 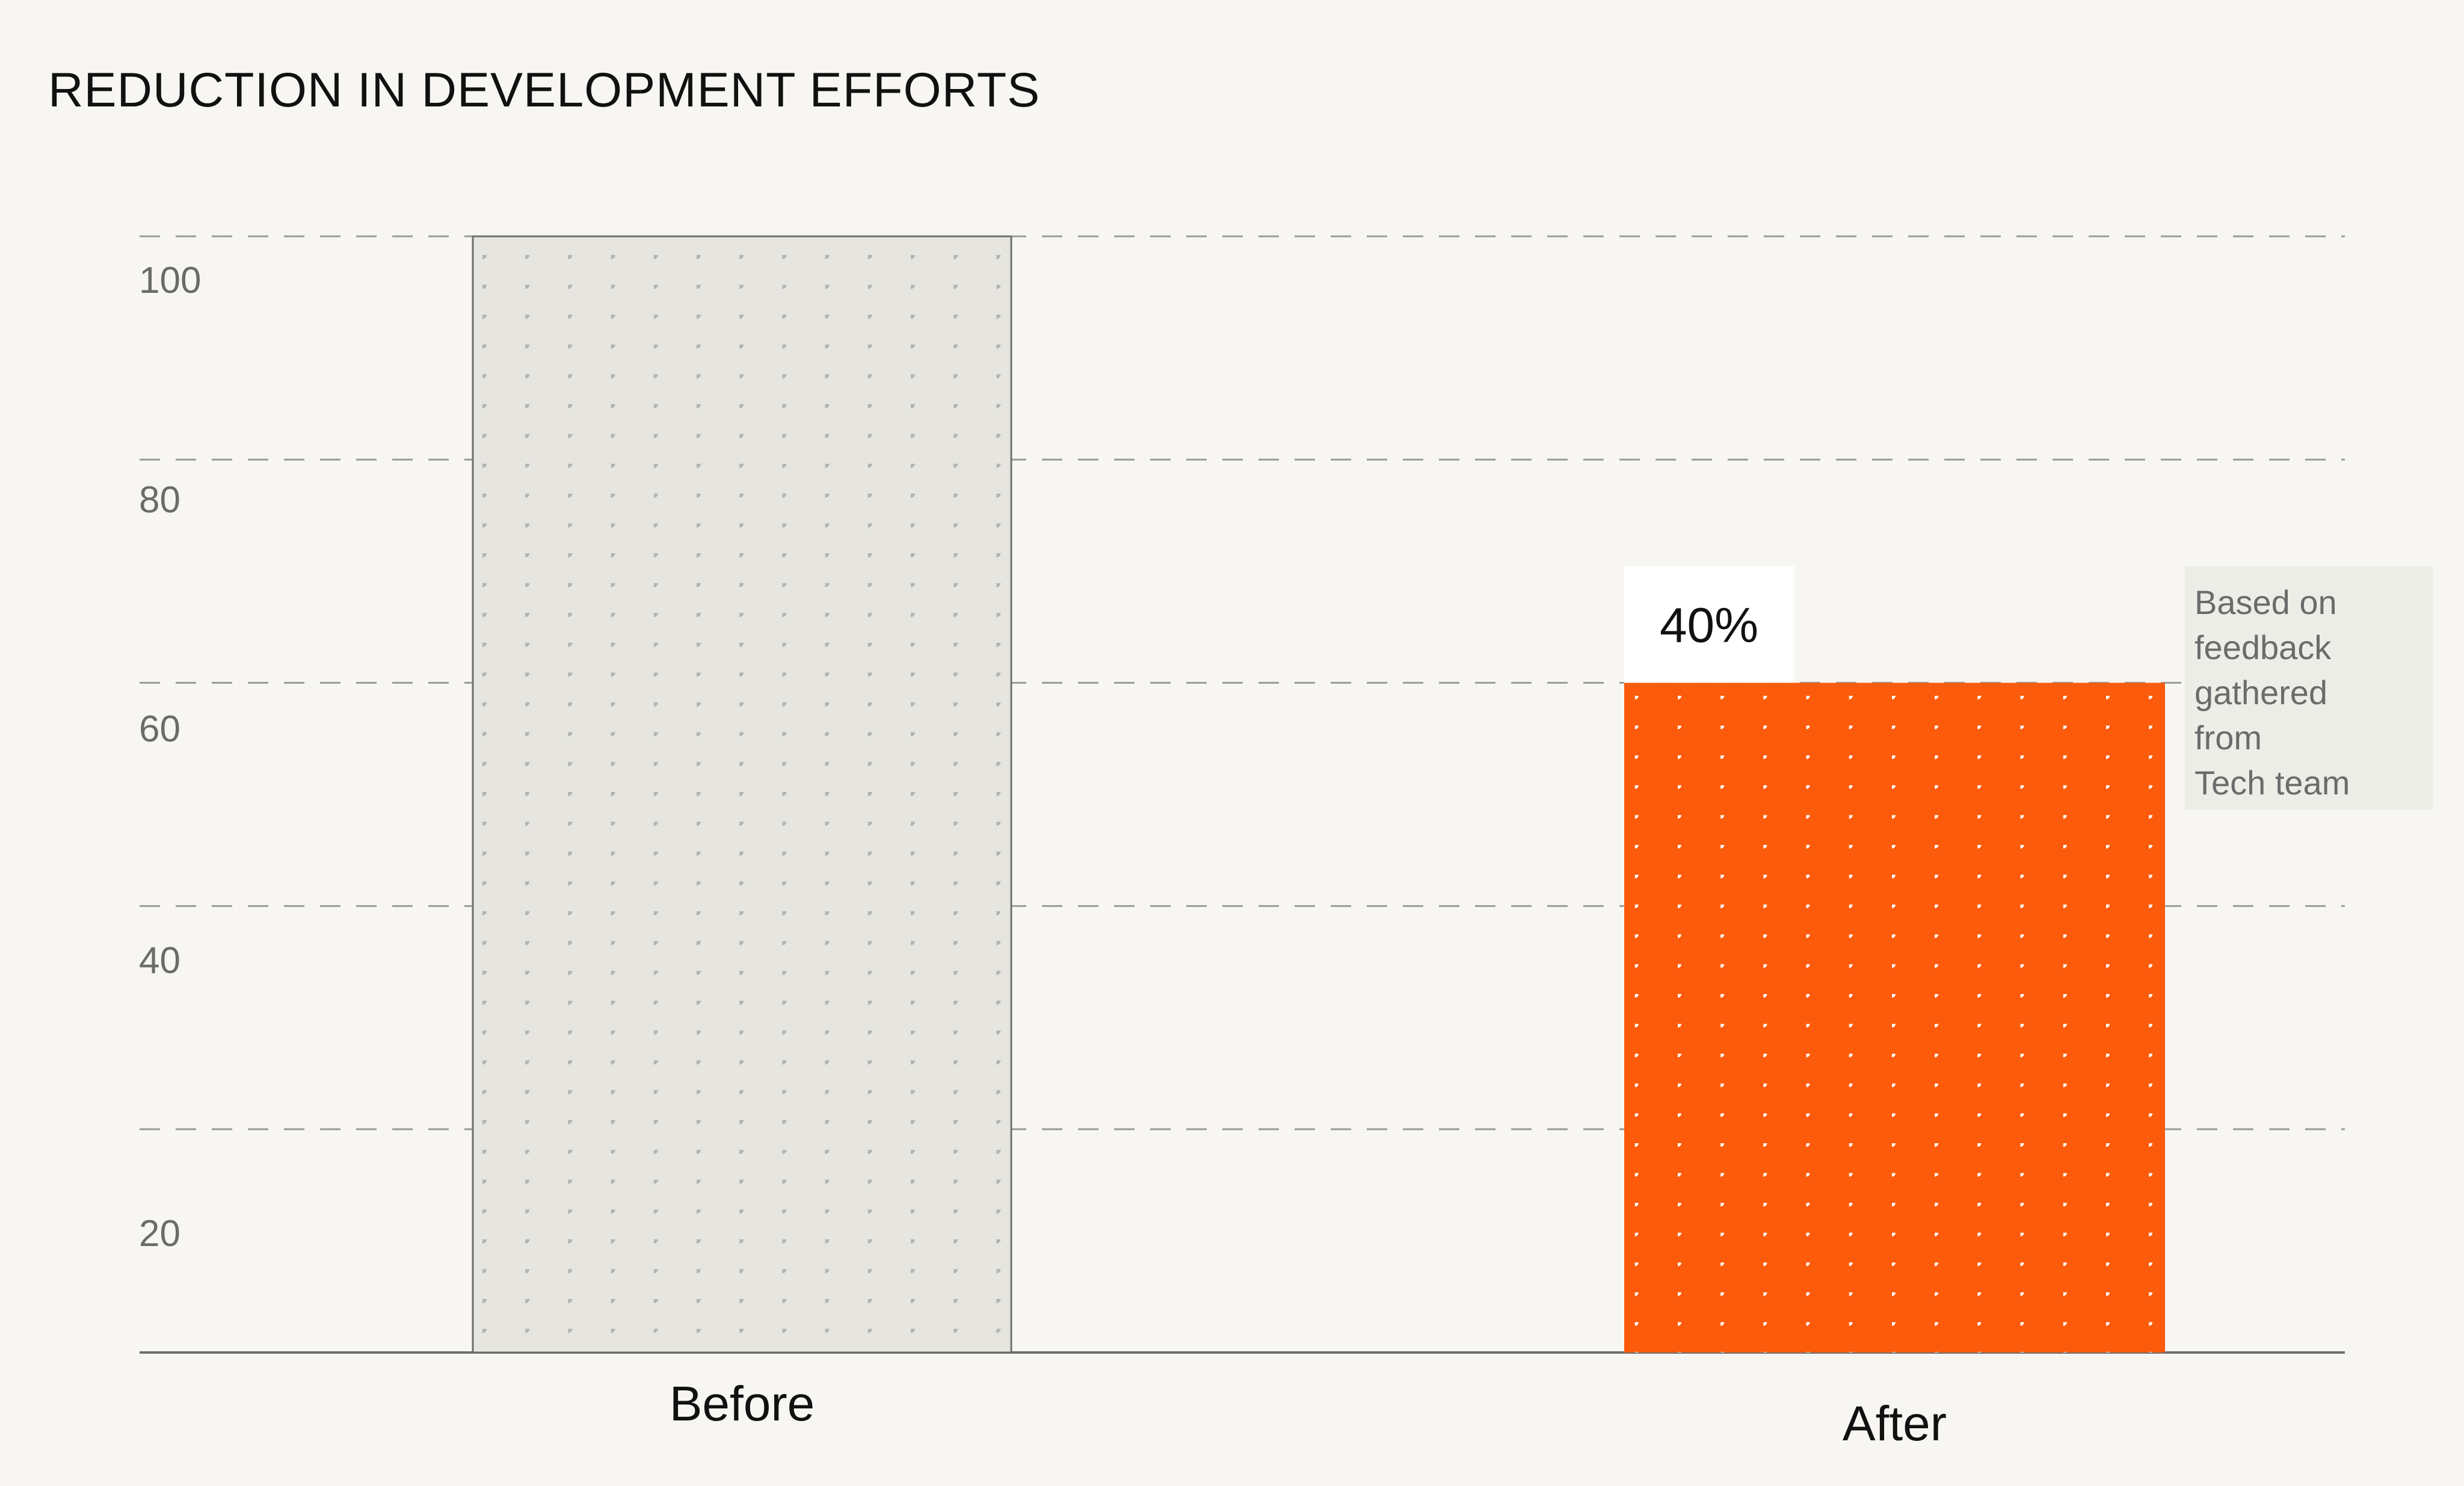 I want to click on data-label-text: 40%, so click(x=1709, y=625).